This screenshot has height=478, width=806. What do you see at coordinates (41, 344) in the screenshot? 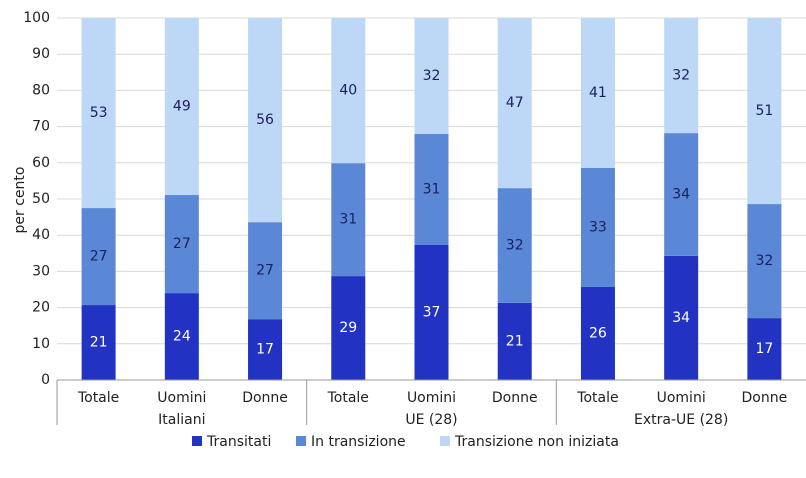
I see `y-tick-label: 10` at bounding box center [41, 344].